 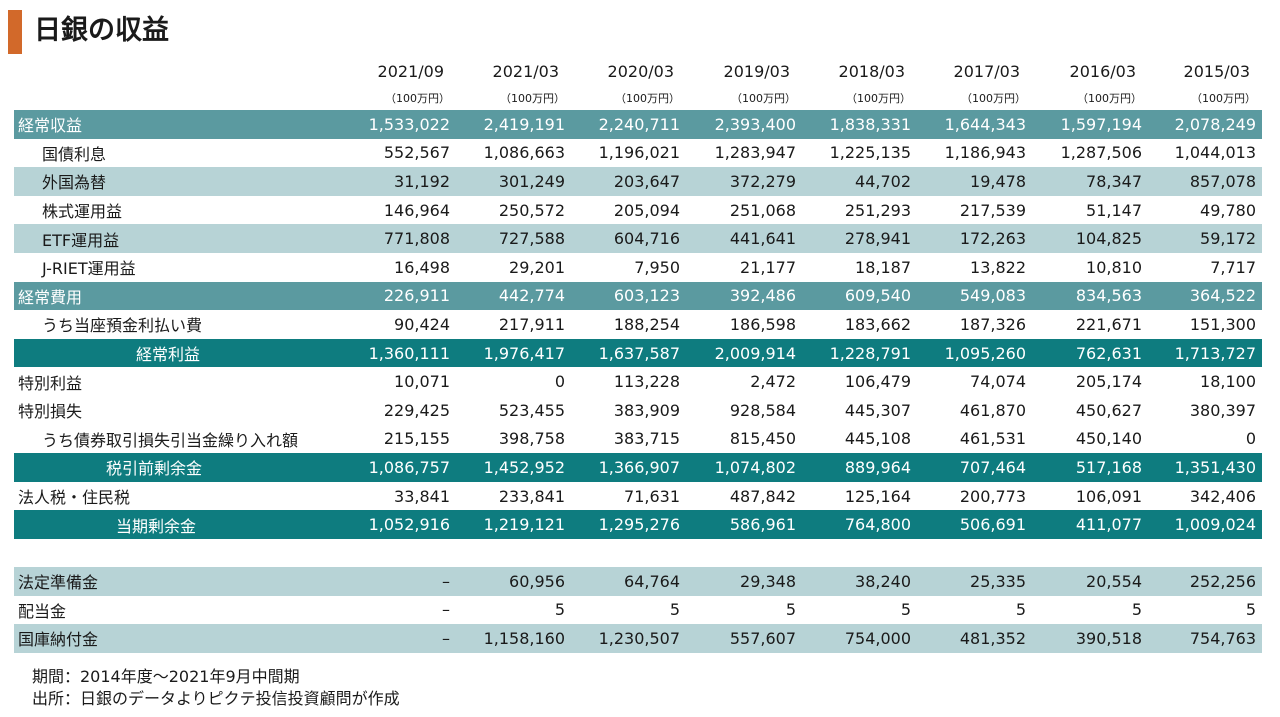 I want to click on value-cell: 450,627, so click(x=1108, y=410).